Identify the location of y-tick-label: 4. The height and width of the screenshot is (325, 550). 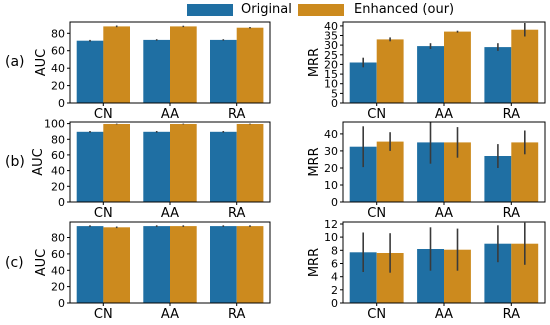
(334, 277).